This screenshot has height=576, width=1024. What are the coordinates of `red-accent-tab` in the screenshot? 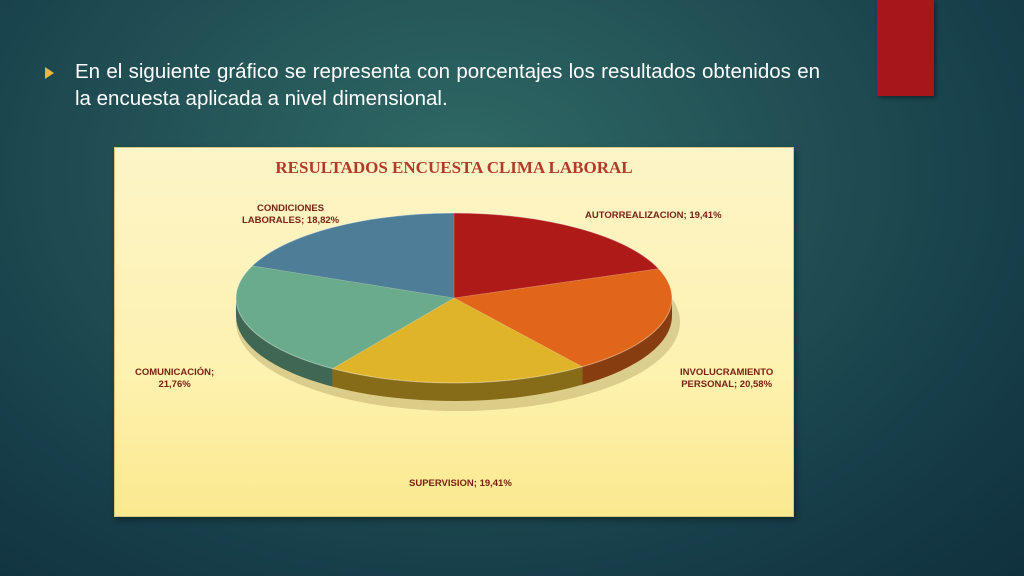 It's located at (905, 48).